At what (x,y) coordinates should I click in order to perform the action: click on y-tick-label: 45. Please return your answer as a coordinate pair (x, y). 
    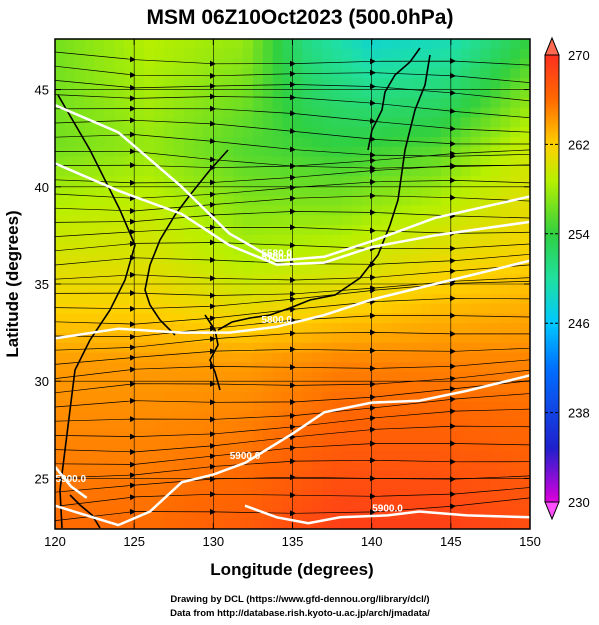
    Looking at the image, I should click on (42, 90).